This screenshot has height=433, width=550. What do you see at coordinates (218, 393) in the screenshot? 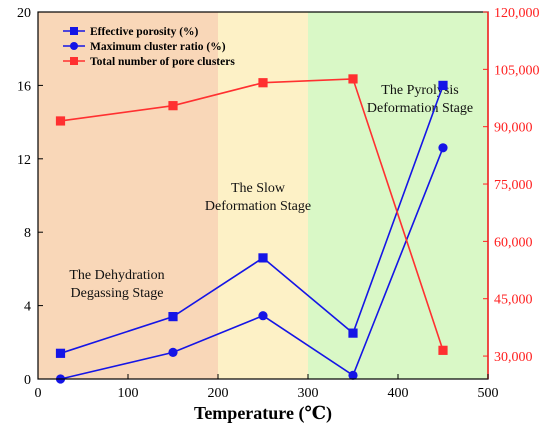
I see `x-tick-label: 200` at bounding box center [218, 393].